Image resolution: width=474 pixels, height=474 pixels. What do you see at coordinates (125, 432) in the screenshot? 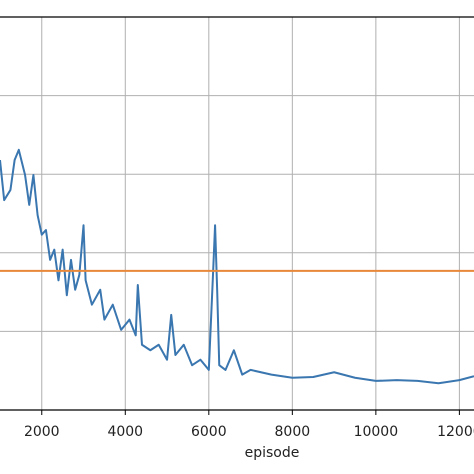
I see `x-tick-label: 4000` at bounding box center [125, 432].